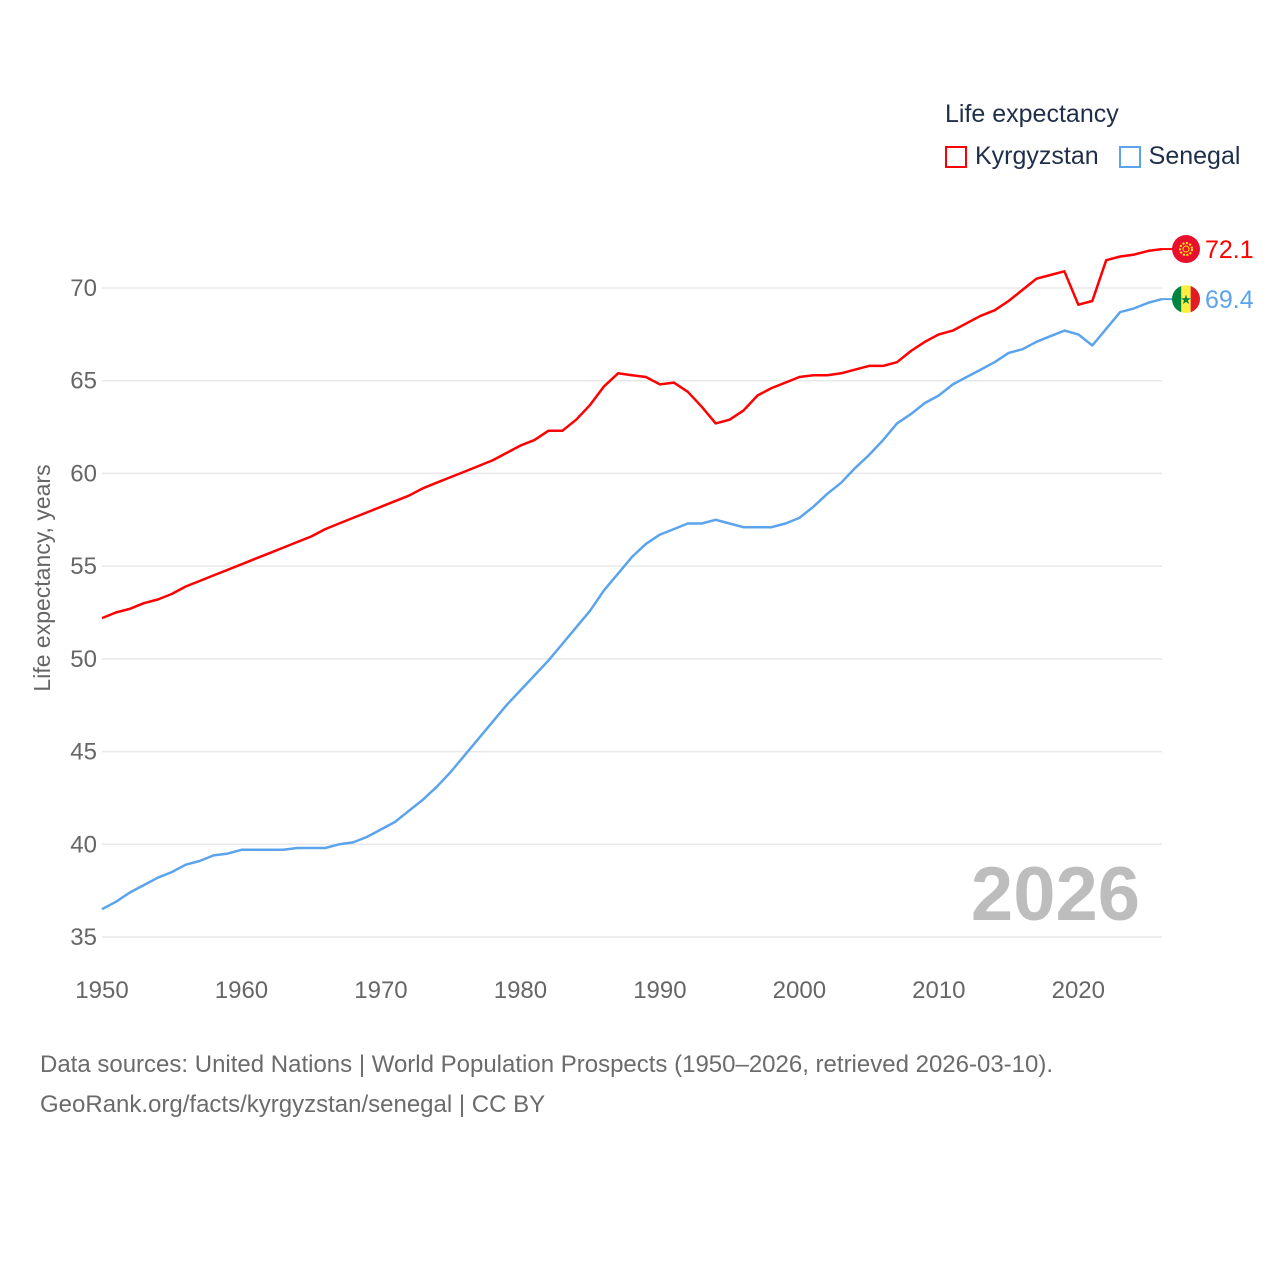 Image resolution: width=1280 pixels, height=1280 pixels. I want to click on legend-label: Kyrgyzstan, so click(1037, 156).